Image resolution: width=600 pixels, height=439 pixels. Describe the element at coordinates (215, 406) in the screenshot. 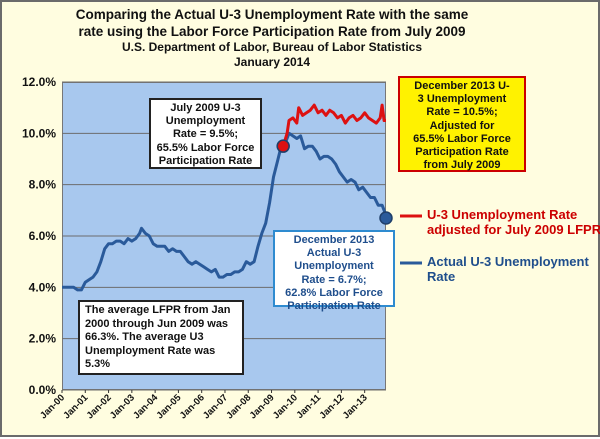

I see `x-tick-label: Jan-07` at that location.